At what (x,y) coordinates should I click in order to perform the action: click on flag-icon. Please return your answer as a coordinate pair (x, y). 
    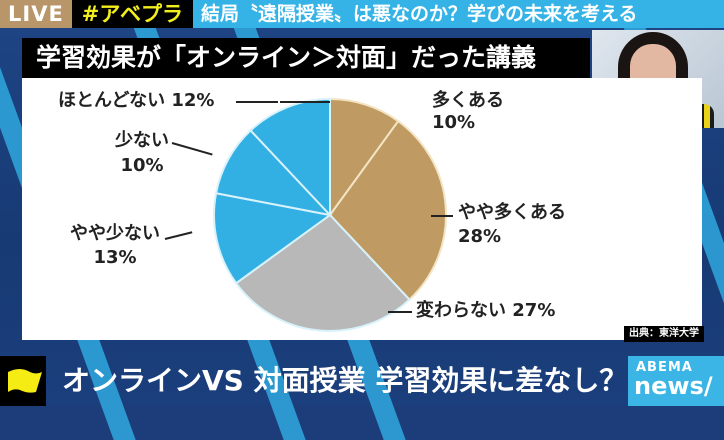
    Looking at the image, I should click on (25, 381).